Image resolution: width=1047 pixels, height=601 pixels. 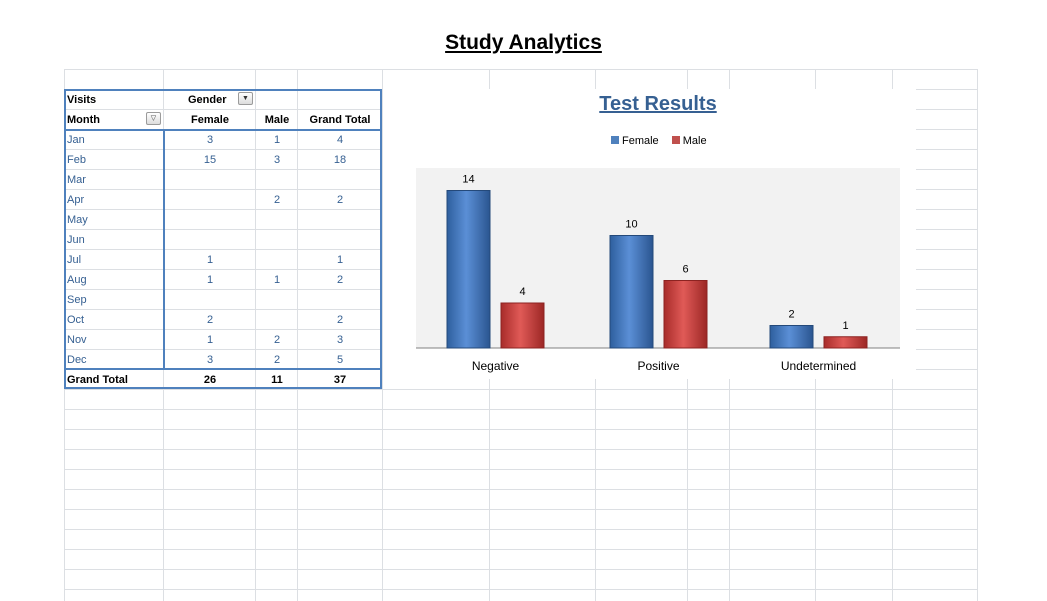 What do you see at coordinates (523, 42) in the screenshot?
I see `page-title: Study Analytics` at bounding box center [523, 42].